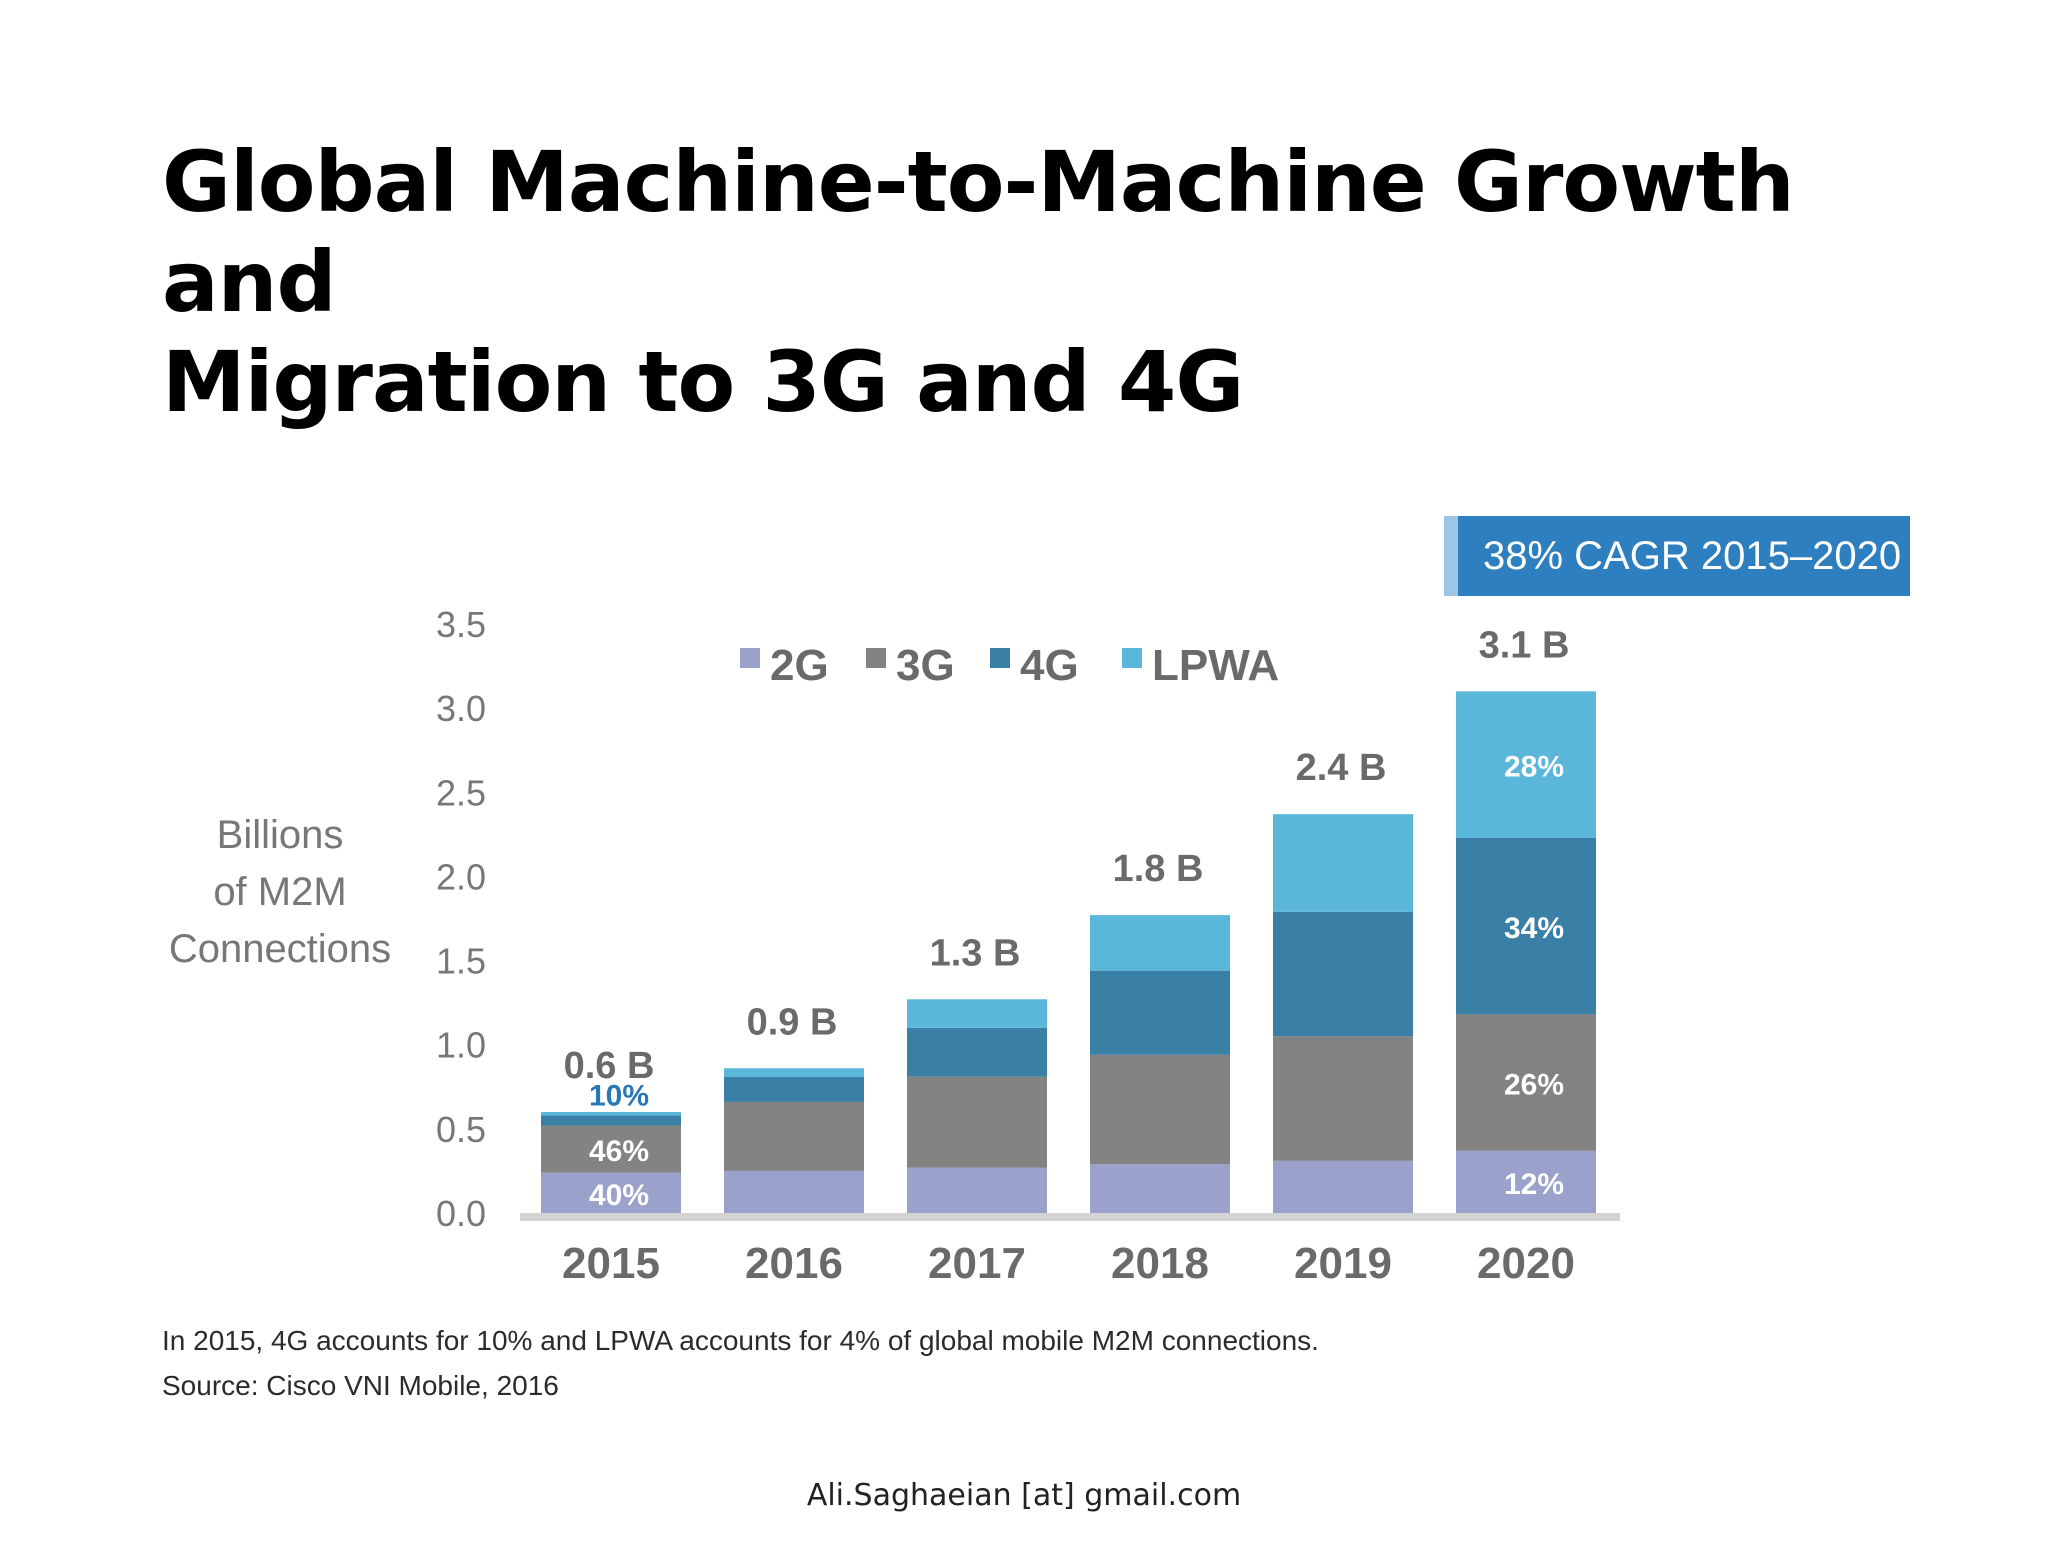 The height and width of the screenshot is (1541, 2048). What do you see at coordinates (794, 1089) in the screenshot?
I see `bar-segment-4g-2016` at bounding box center [794, 1089].